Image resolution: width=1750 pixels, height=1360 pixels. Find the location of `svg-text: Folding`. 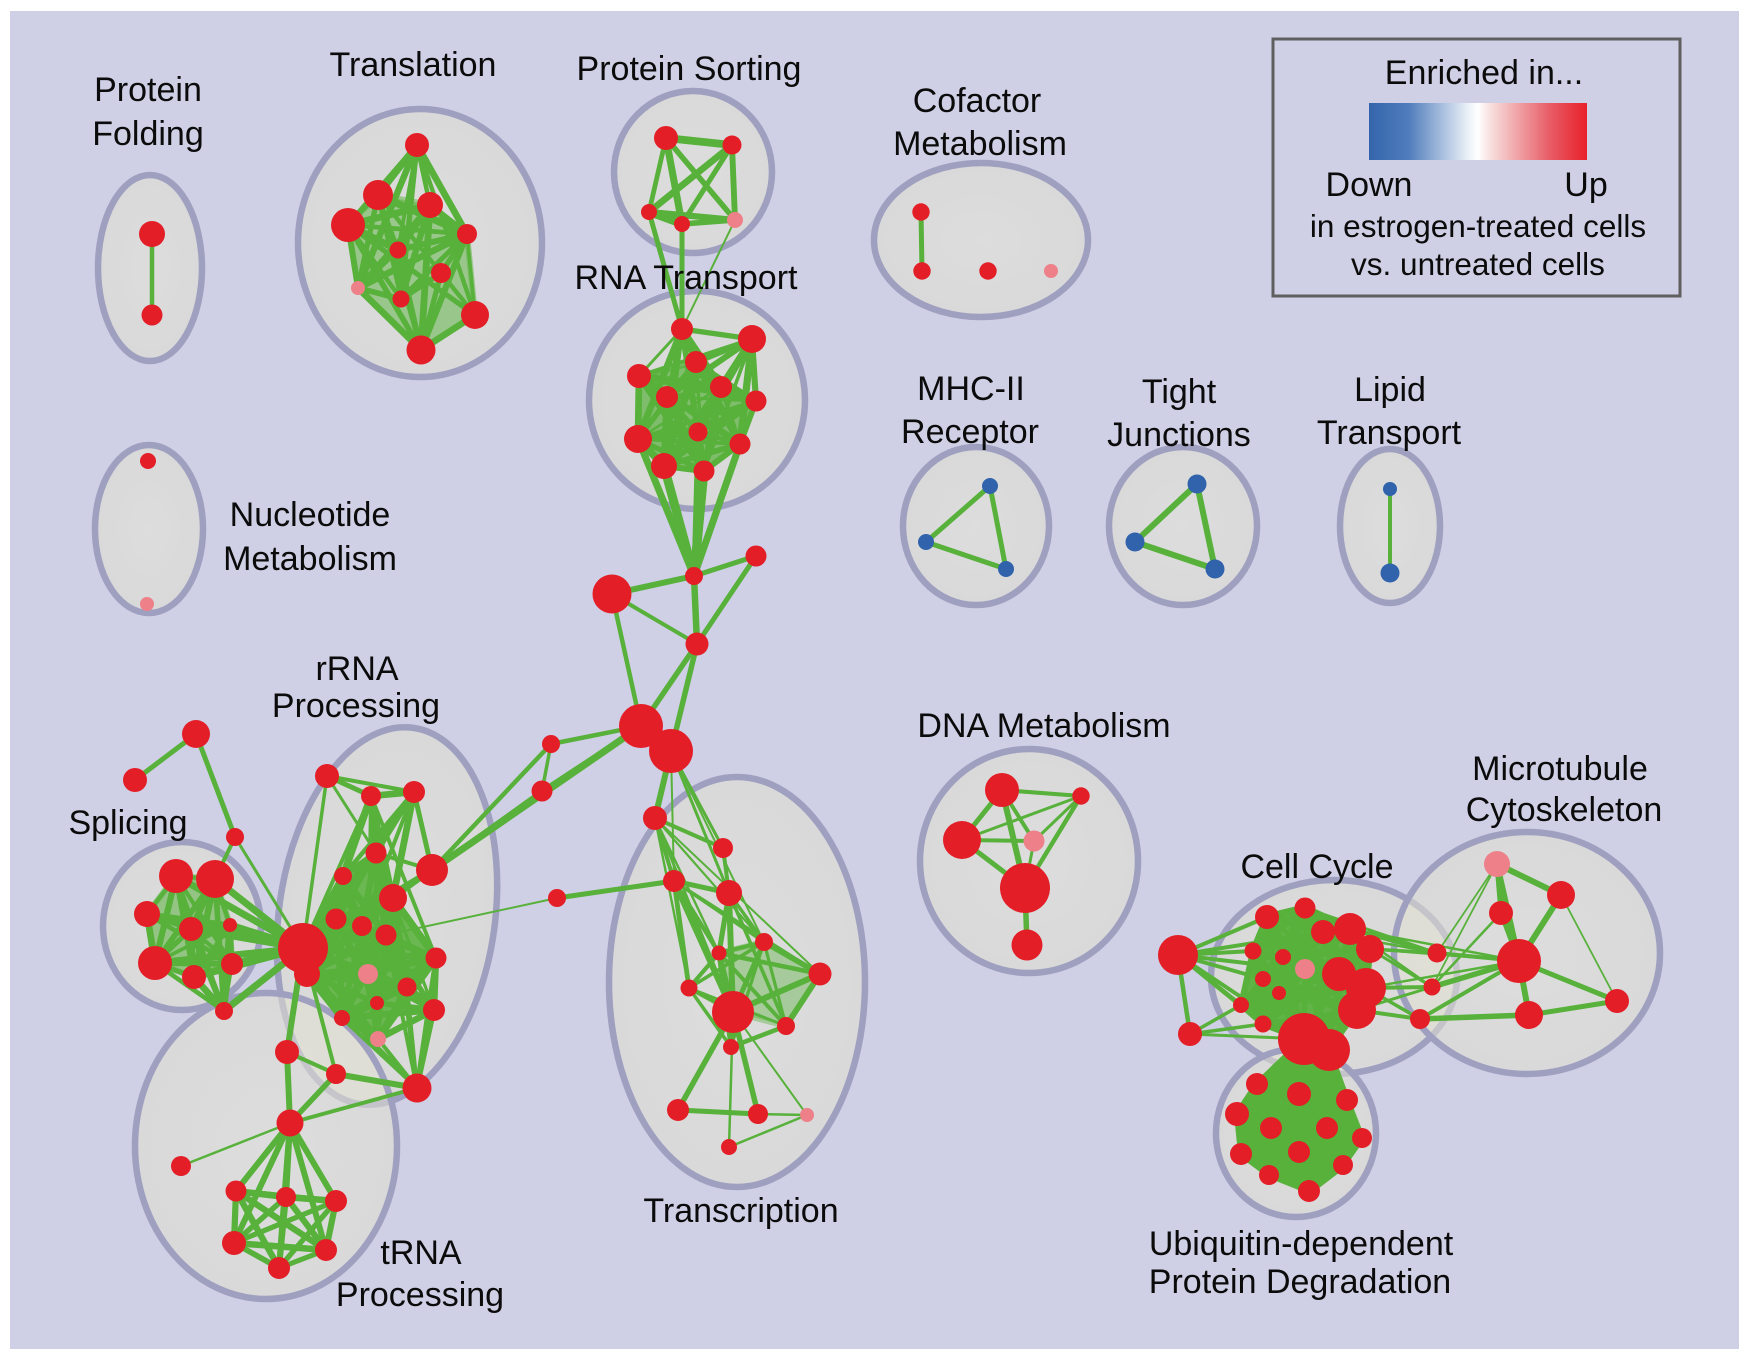

svg-text: Folding is located at coordinates (148, 134).